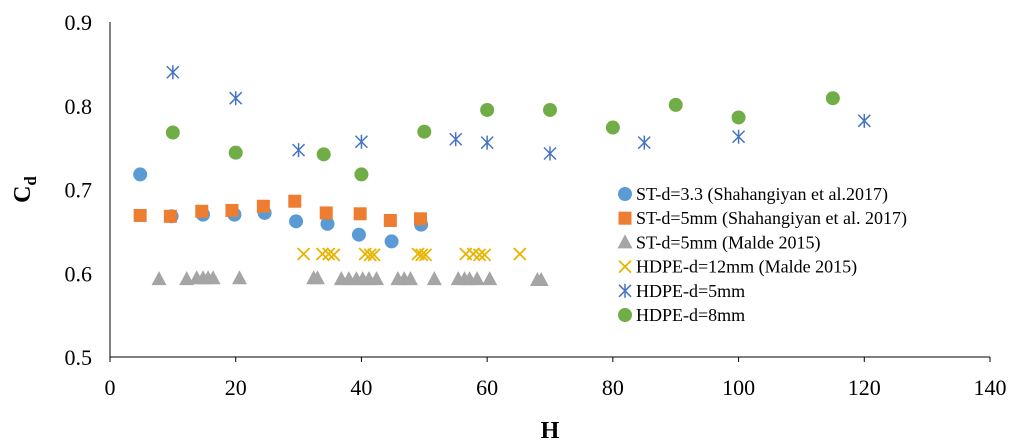 This screenshot has height=443, width=1014. I want to click on legend-item: HDPE-d=8mm, so click(681, 315).